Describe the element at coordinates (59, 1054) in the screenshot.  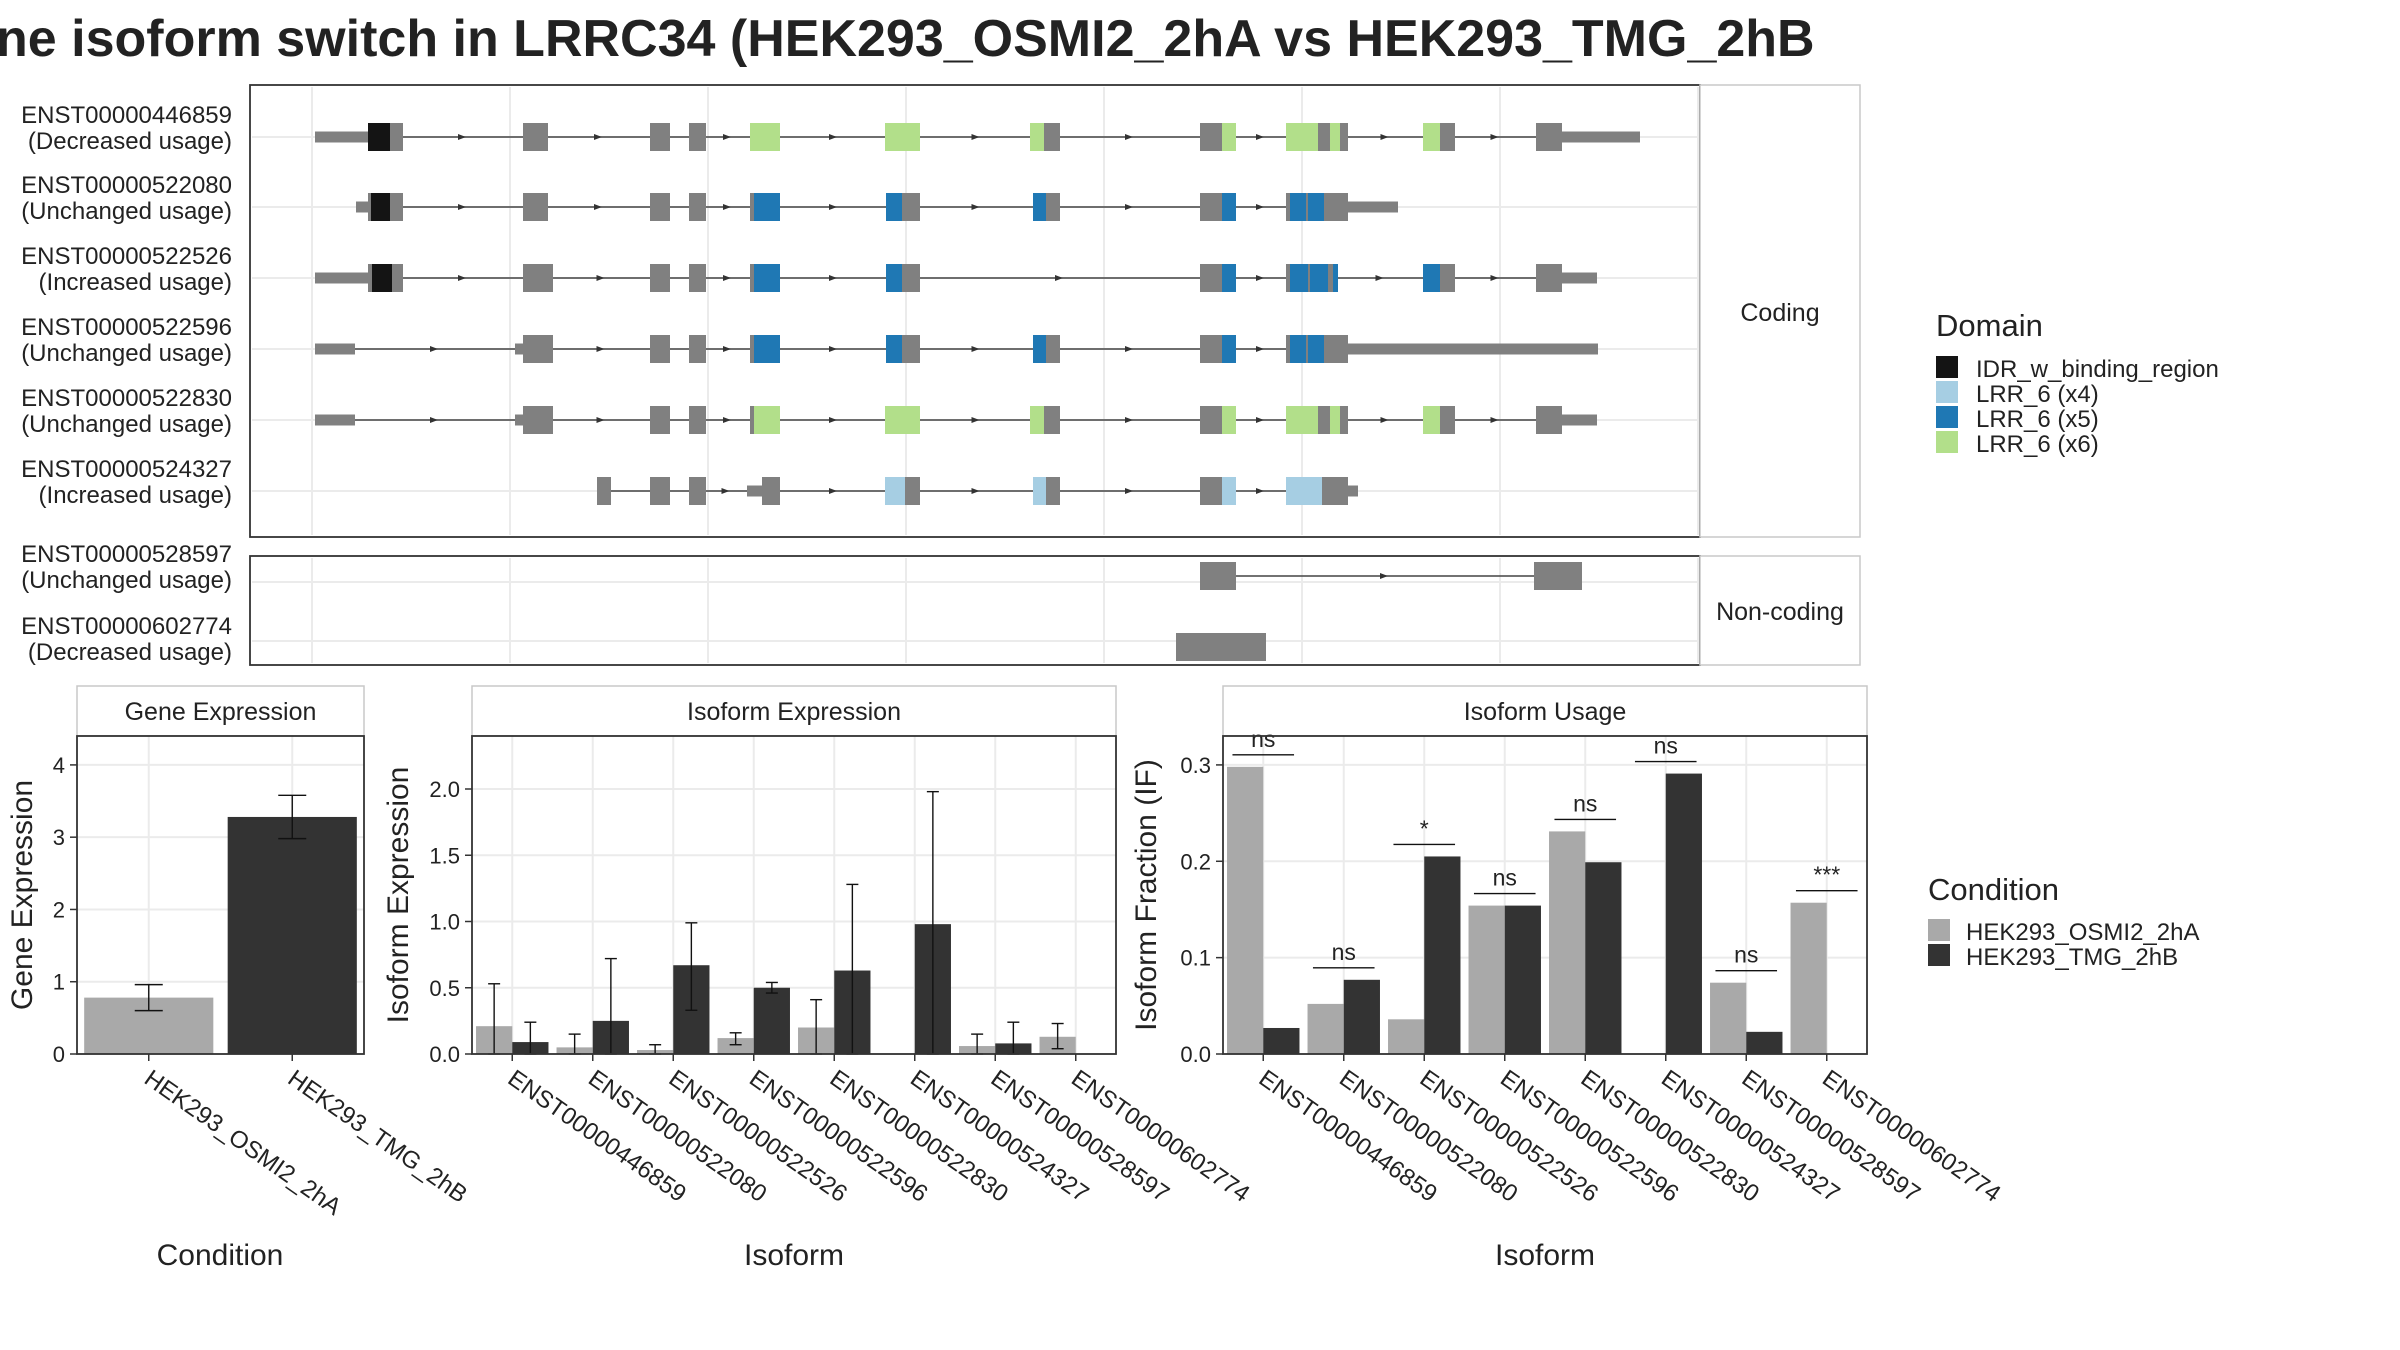
I see `y-tick-label: 0` at that location.